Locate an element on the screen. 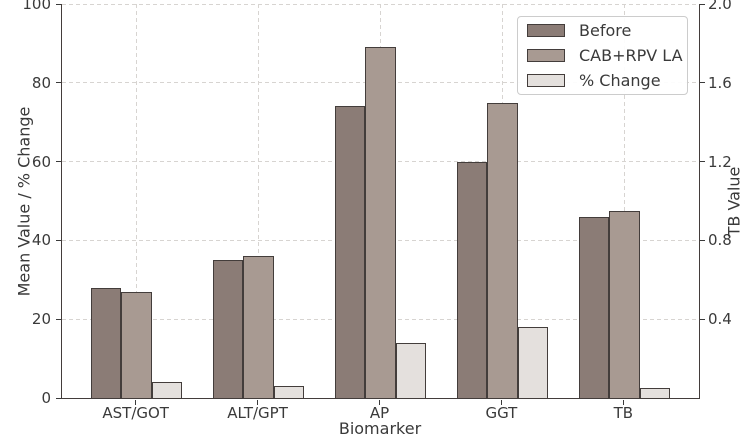  x-tick-label: AP is located at coordinates (379, 413).